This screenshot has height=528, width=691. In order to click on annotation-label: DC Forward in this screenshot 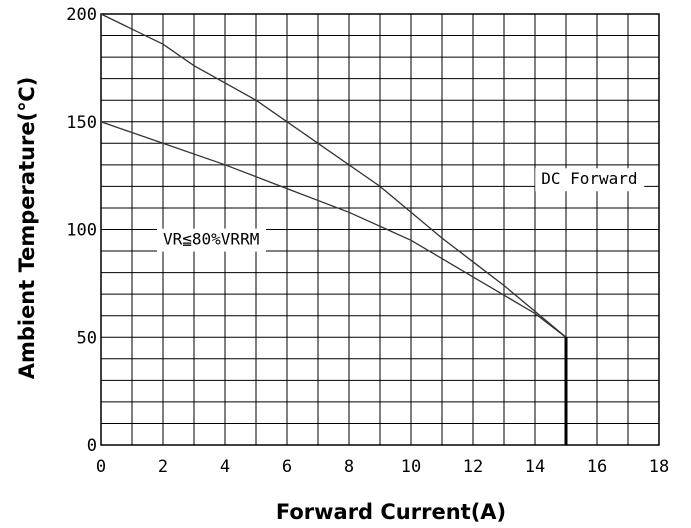, I will do `click(589, 178)`.